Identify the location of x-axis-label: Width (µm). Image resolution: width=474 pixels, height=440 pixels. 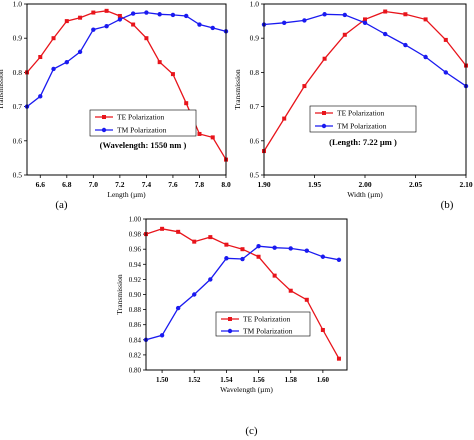
(365, 194).